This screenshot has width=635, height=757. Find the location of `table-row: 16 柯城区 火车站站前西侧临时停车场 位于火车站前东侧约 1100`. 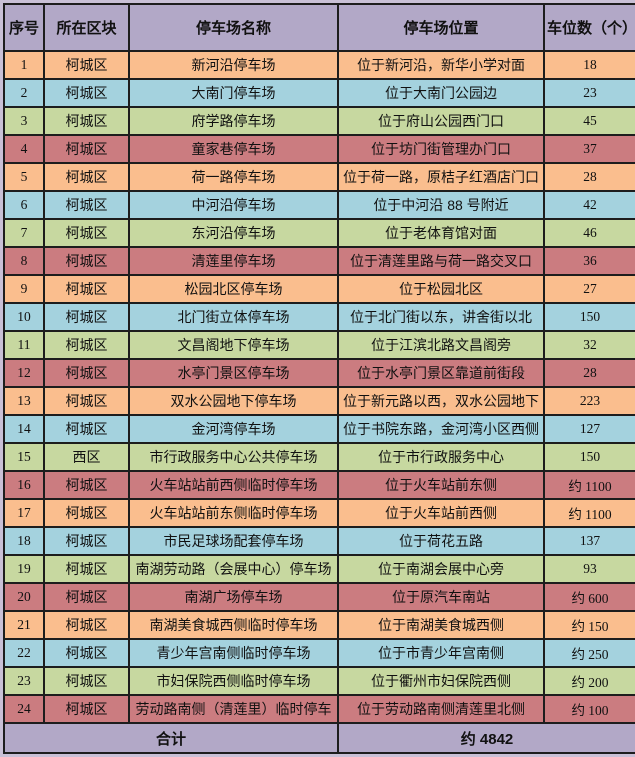

table-row: 16 柯城区 火车站站前西侧临时停车场 位于火车站前东侧约 1100 is located at coordinates (319, 485).